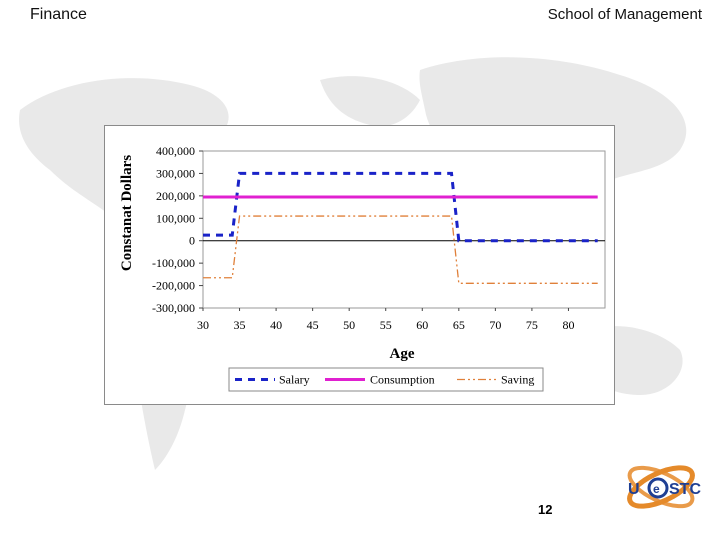 The image size is (720, 540). I want to click on svg-text: STC, so click(685, 489).